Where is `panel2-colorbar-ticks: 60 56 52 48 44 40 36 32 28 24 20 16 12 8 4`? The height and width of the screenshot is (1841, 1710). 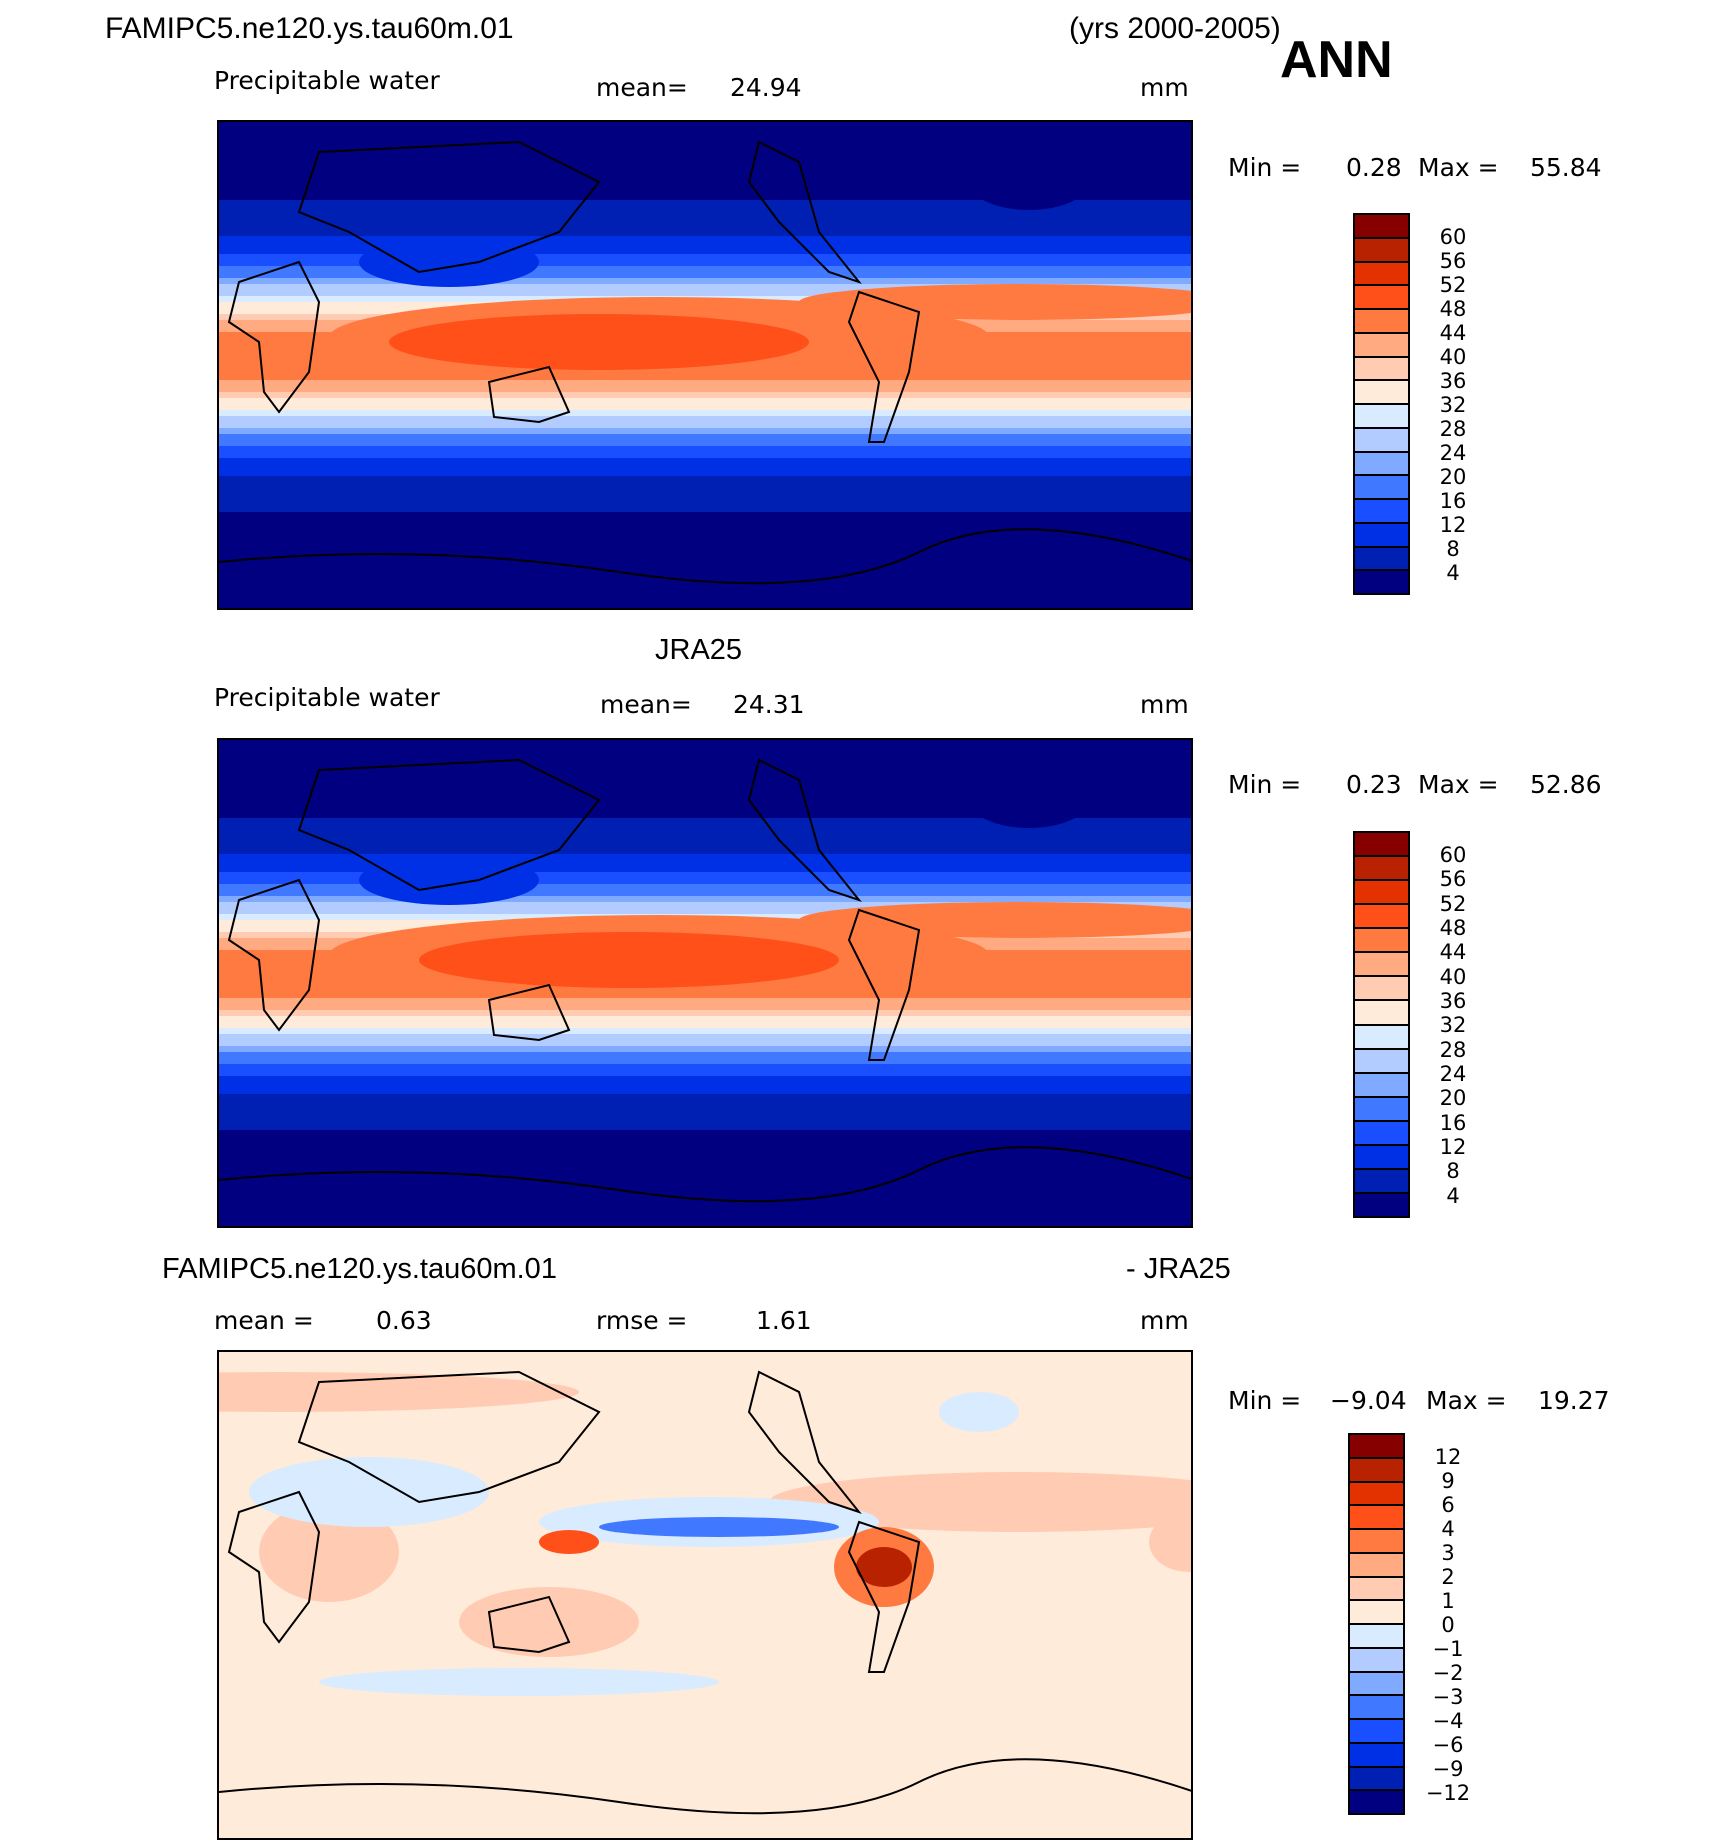
panel2-colorbar-ticks: 60 56 52 48 44 40 36 32 28 24 20 16 12 8 4 is located at coordinates (1453, 1025).